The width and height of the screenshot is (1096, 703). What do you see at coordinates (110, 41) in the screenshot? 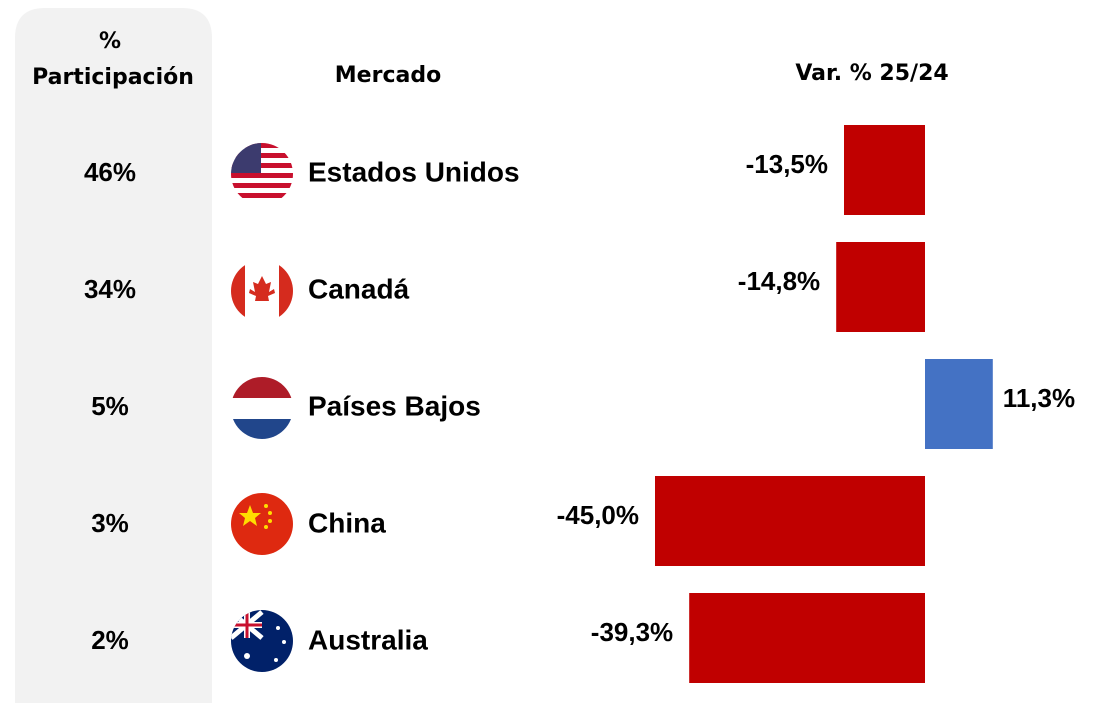
I see `share-header: %` at bounding box center [110, 41].